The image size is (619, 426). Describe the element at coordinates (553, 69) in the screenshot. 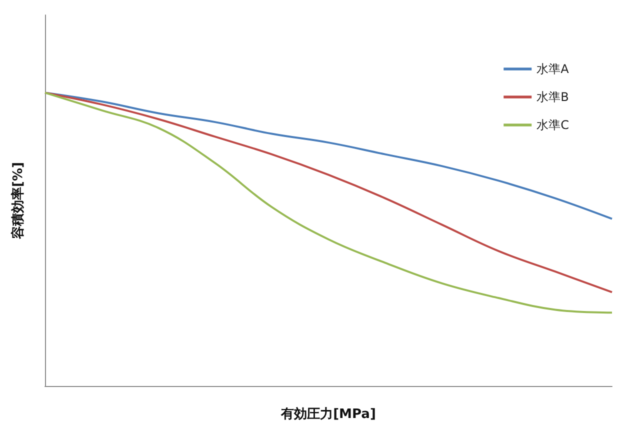

I see `legend-label: 水準A` at that location.